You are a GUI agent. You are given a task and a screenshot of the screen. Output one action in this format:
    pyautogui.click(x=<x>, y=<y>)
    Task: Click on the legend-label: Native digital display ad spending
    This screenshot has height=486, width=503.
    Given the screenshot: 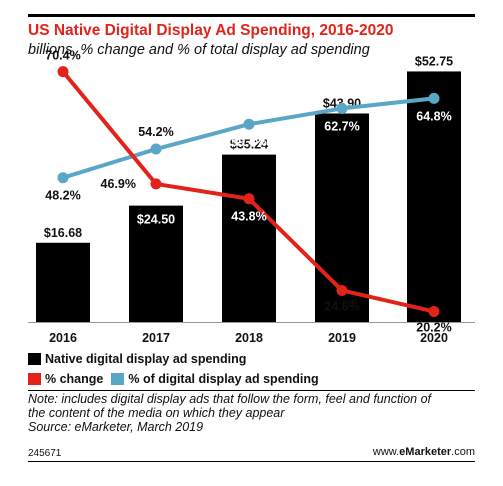 What is the action you would take?
    pyautogui.click(x=146, y=359)
    